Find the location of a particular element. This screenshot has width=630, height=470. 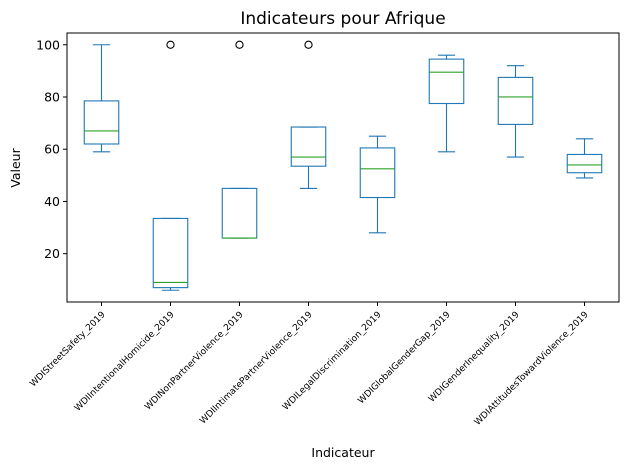

x-axis-label: Indicateur is located at coordinates (343, 452).